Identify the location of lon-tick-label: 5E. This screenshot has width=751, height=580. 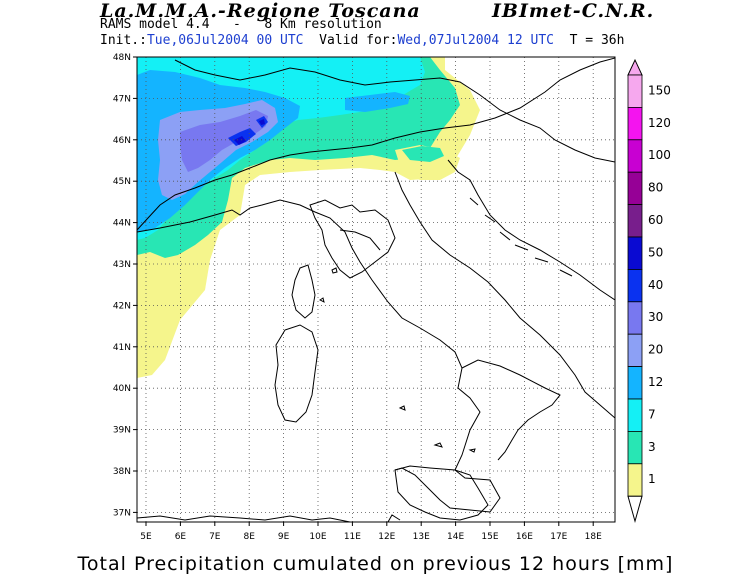
(146, 537).